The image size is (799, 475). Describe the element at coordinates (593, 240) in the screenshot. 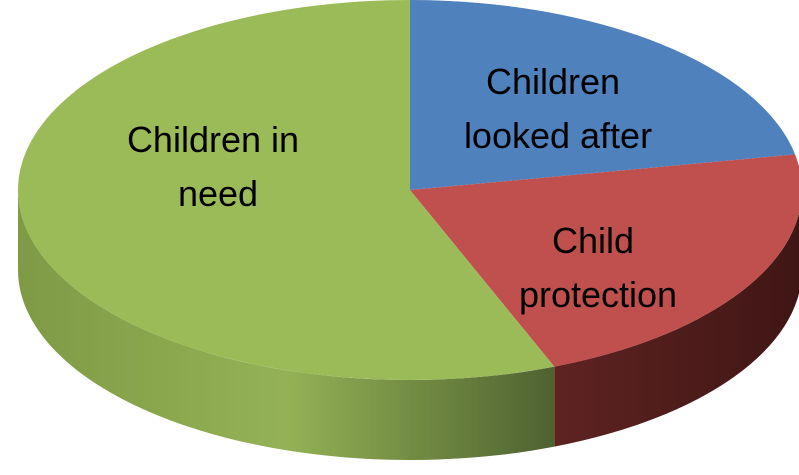

I see `slice-label-line: Child` at that location.